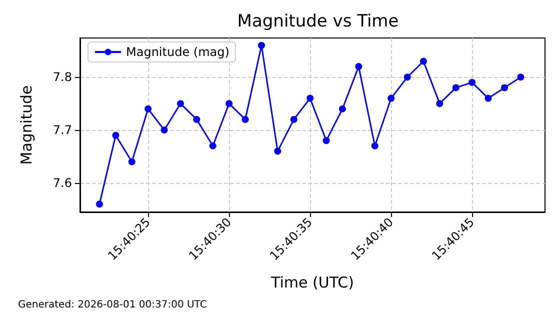 The height and width of the screenshot is (314, 560). What do you see at coordinates (62, 183) in the screenshot?
I see `y-tick-label: 7.6` at bounding box center [62, 183].